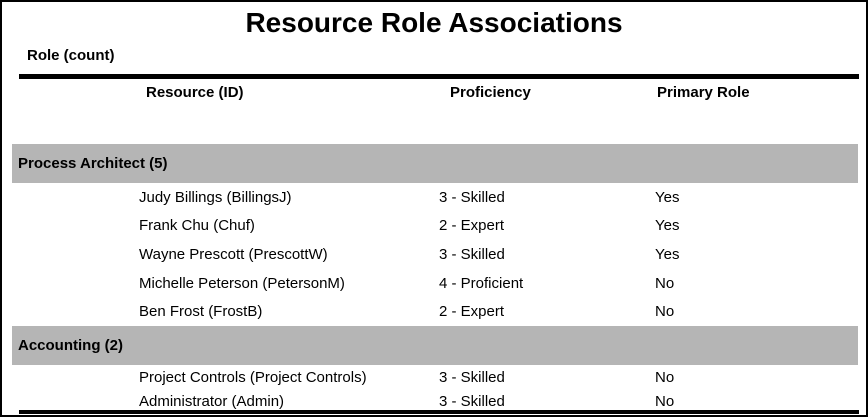 This screenshot has width=868, height=417. What do you see at coordinates (215, 197) in the screenshot?
I see `resource-cell: Judy Billings (BillingsJ)` at bounding box center [215, 197].